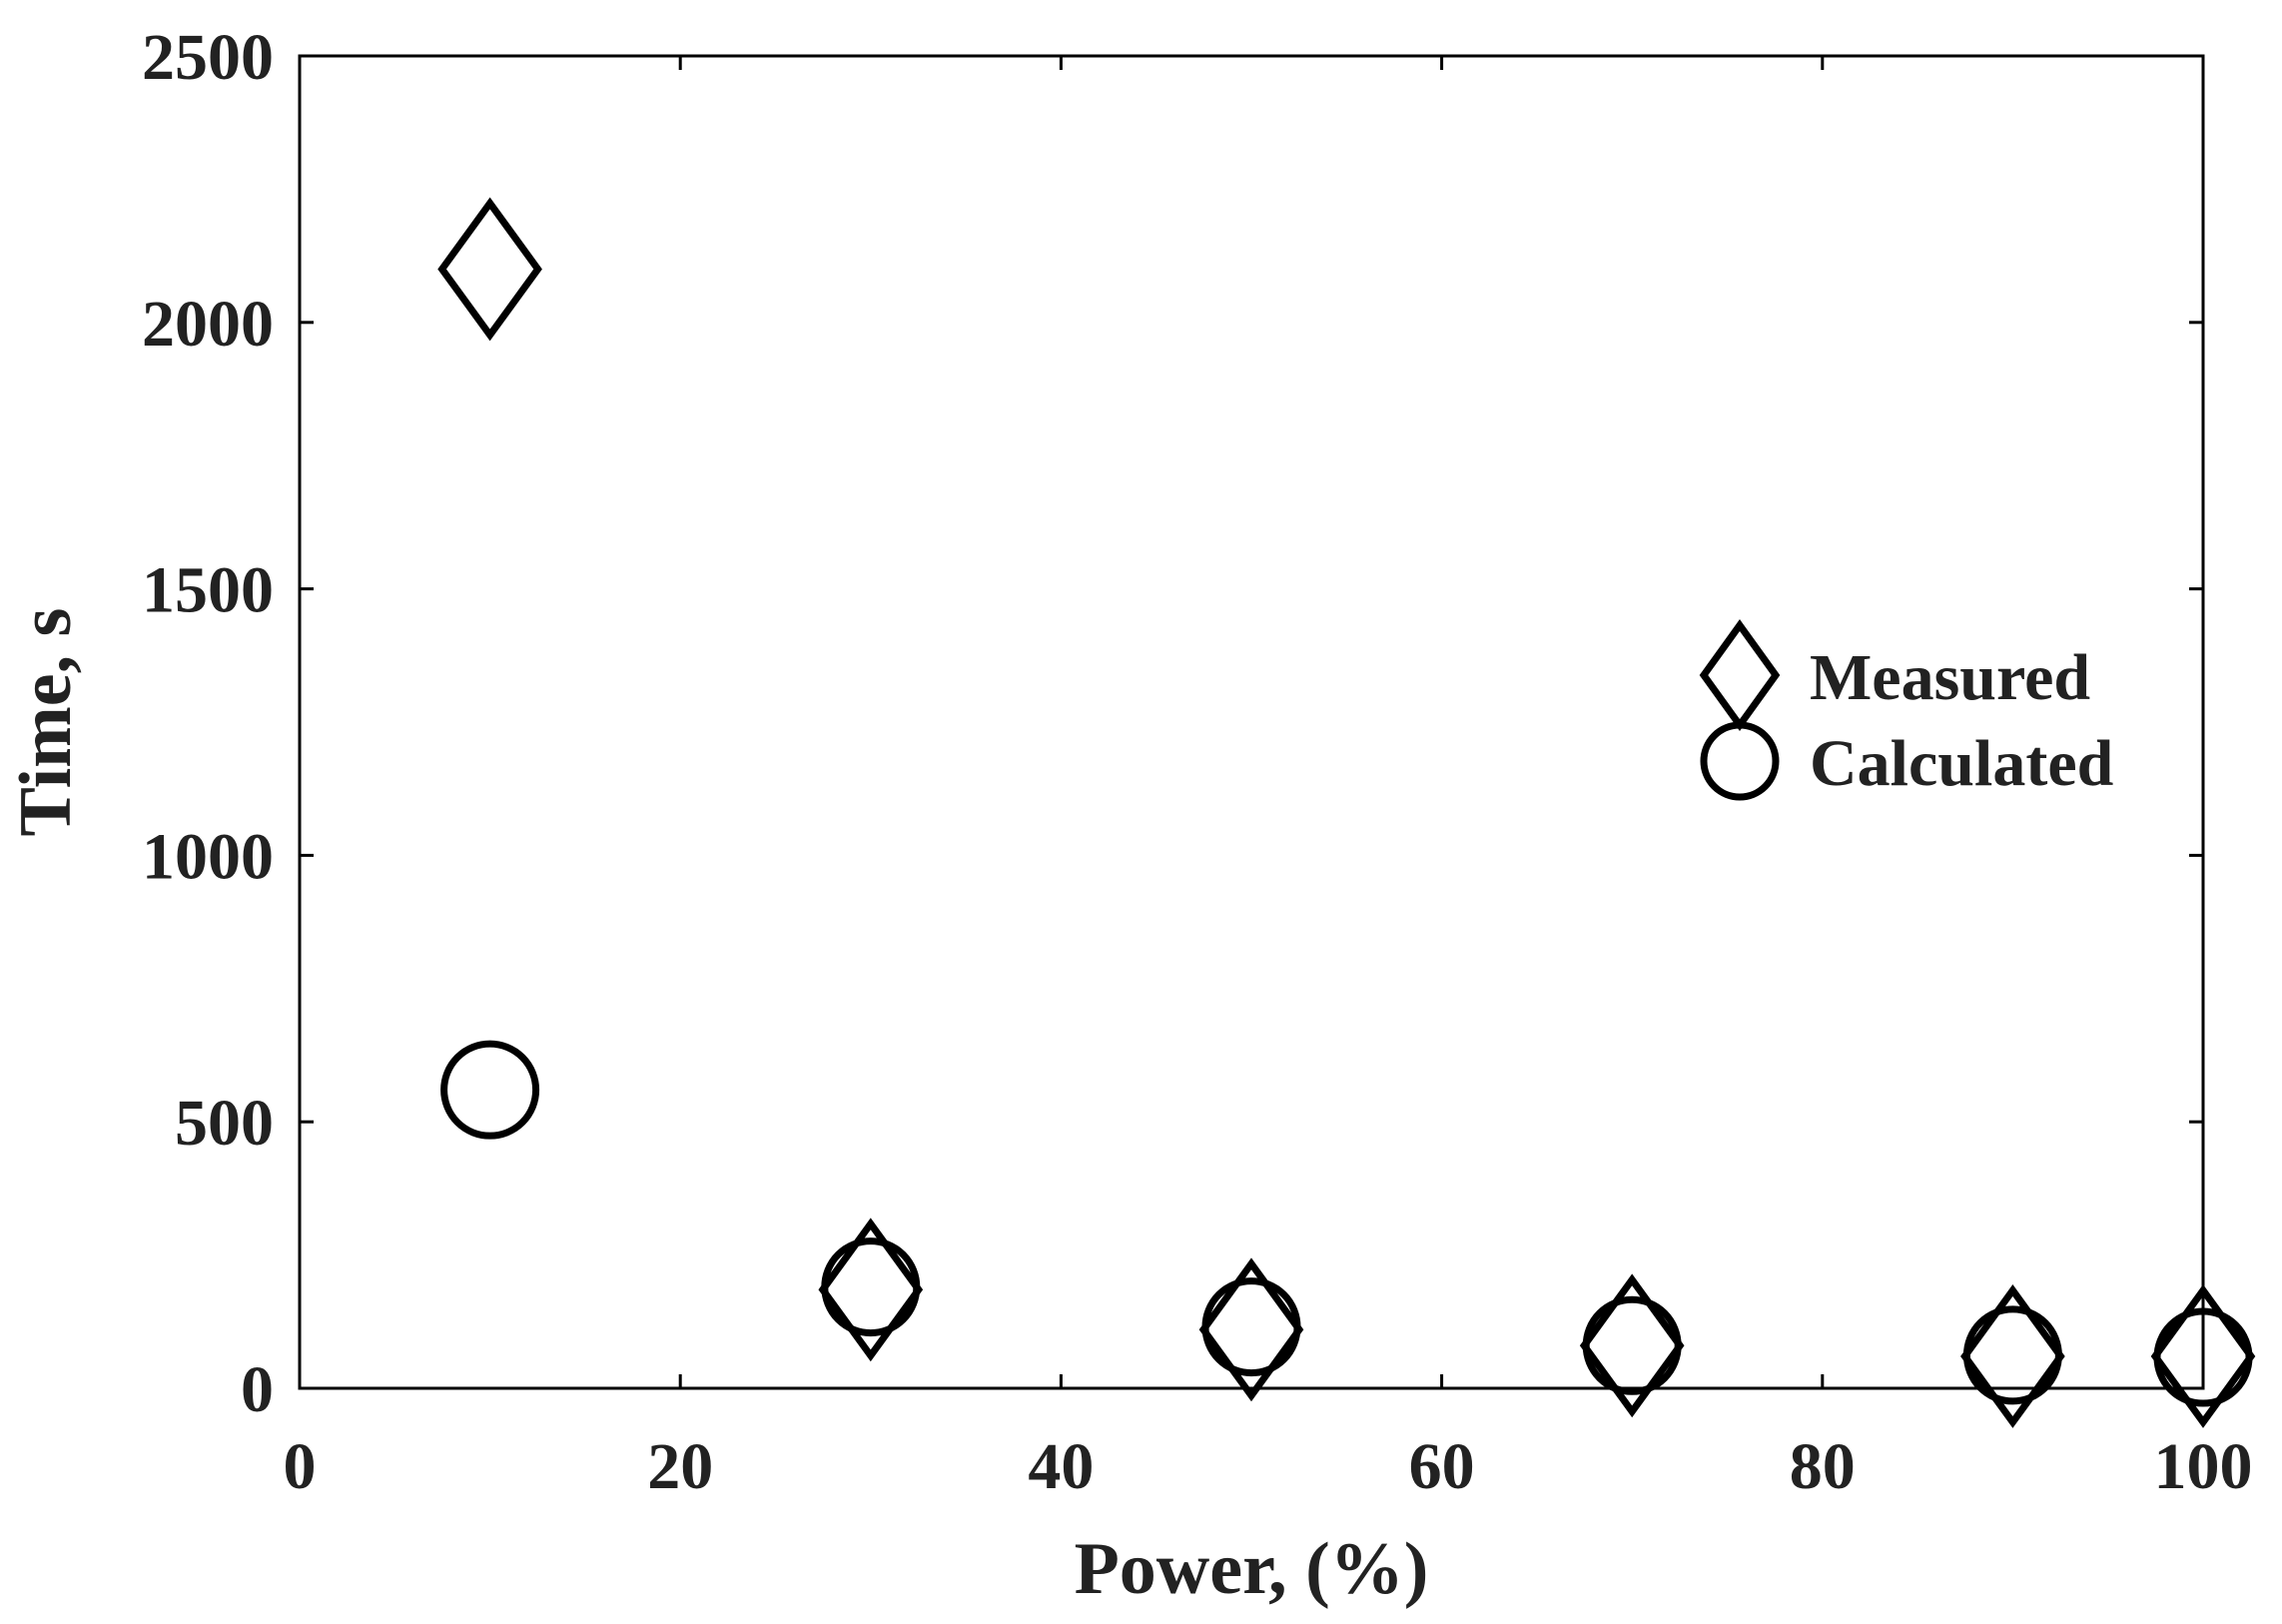 Image resolution: width=2282 pixels, height=1624 pixels. Describe the element at coordinates (224, 1123) in the screenshot. I see `y-tick-label: 500` at that location.